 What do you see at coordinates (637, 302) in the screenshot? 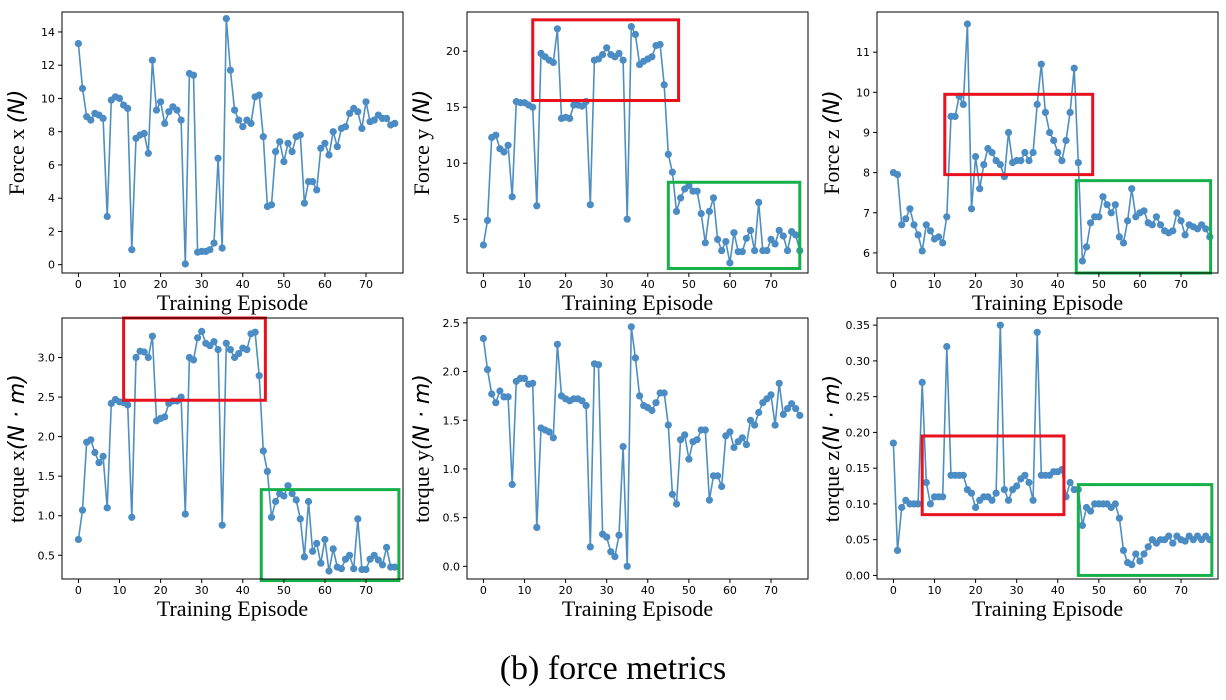
I see `x-axis-label: Training Episode` at bounding box center [637, 302].